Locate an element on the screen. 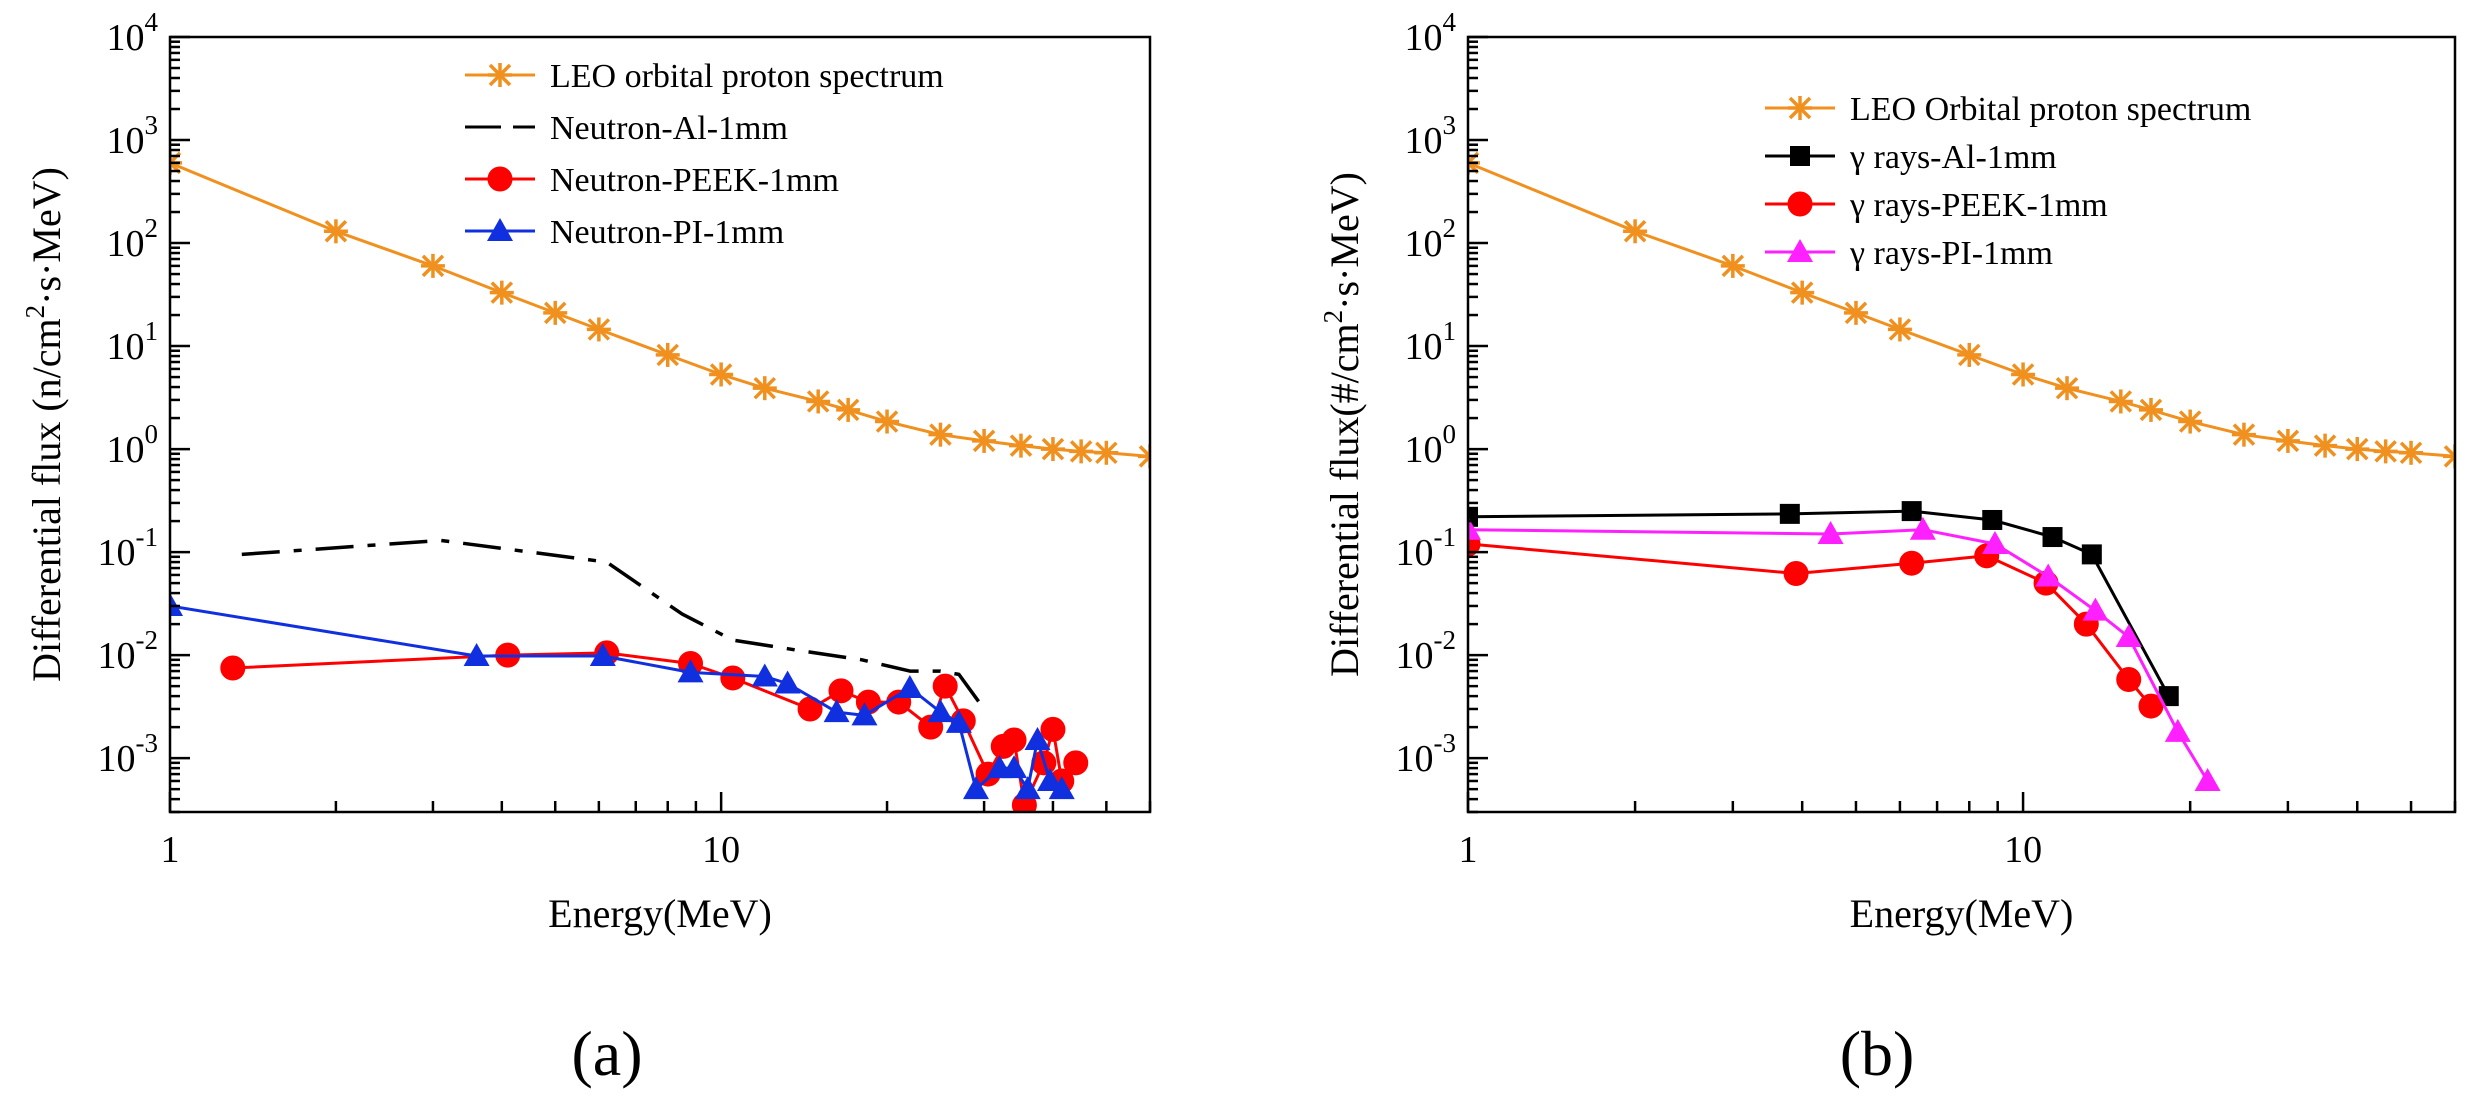  y-tick-label-b-6: 10³ is located at coordinates (1431, 136).